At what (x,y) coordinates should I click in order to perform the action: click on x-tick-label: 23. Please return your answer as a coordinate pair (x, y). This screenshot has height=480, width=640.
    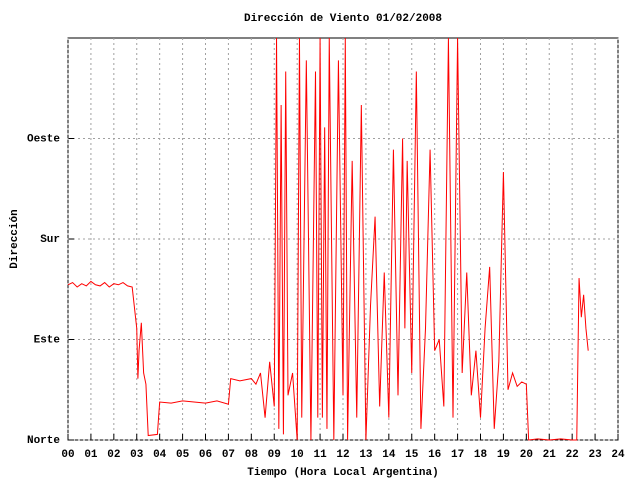
    Looking at the image, I should click on (595, 455).